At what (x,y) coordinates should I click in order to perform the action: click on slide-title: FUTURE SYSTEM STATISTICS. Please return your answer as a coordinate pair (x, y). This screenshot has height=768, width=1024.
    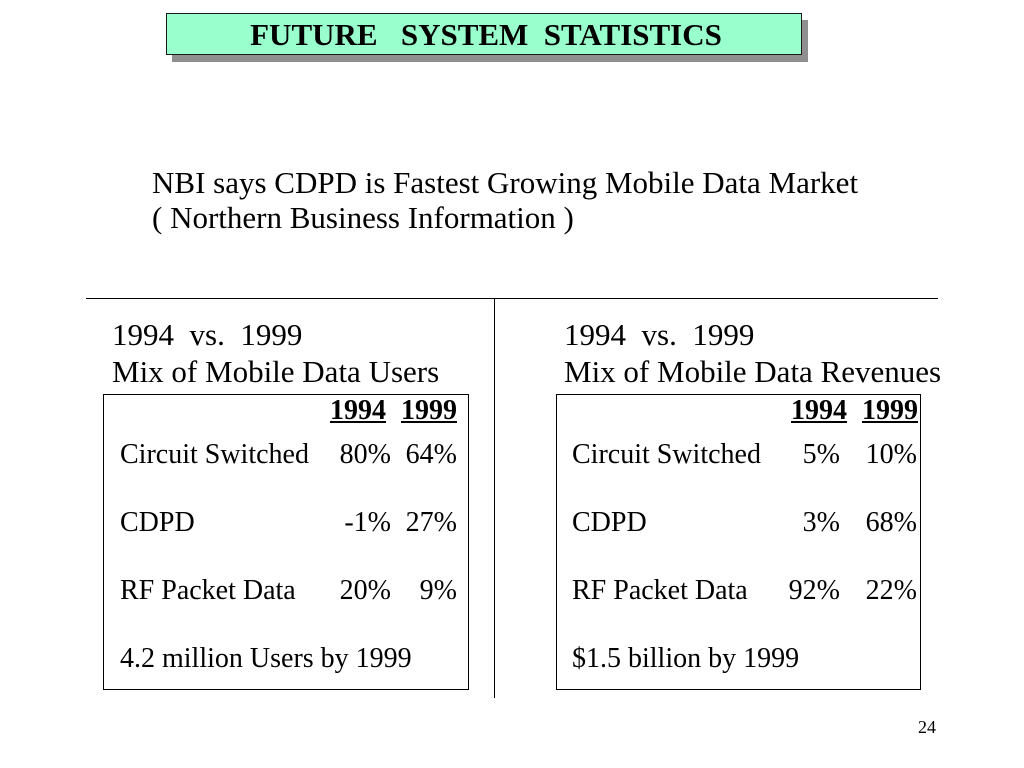
    Looking at the image, I should click on (486, 34).